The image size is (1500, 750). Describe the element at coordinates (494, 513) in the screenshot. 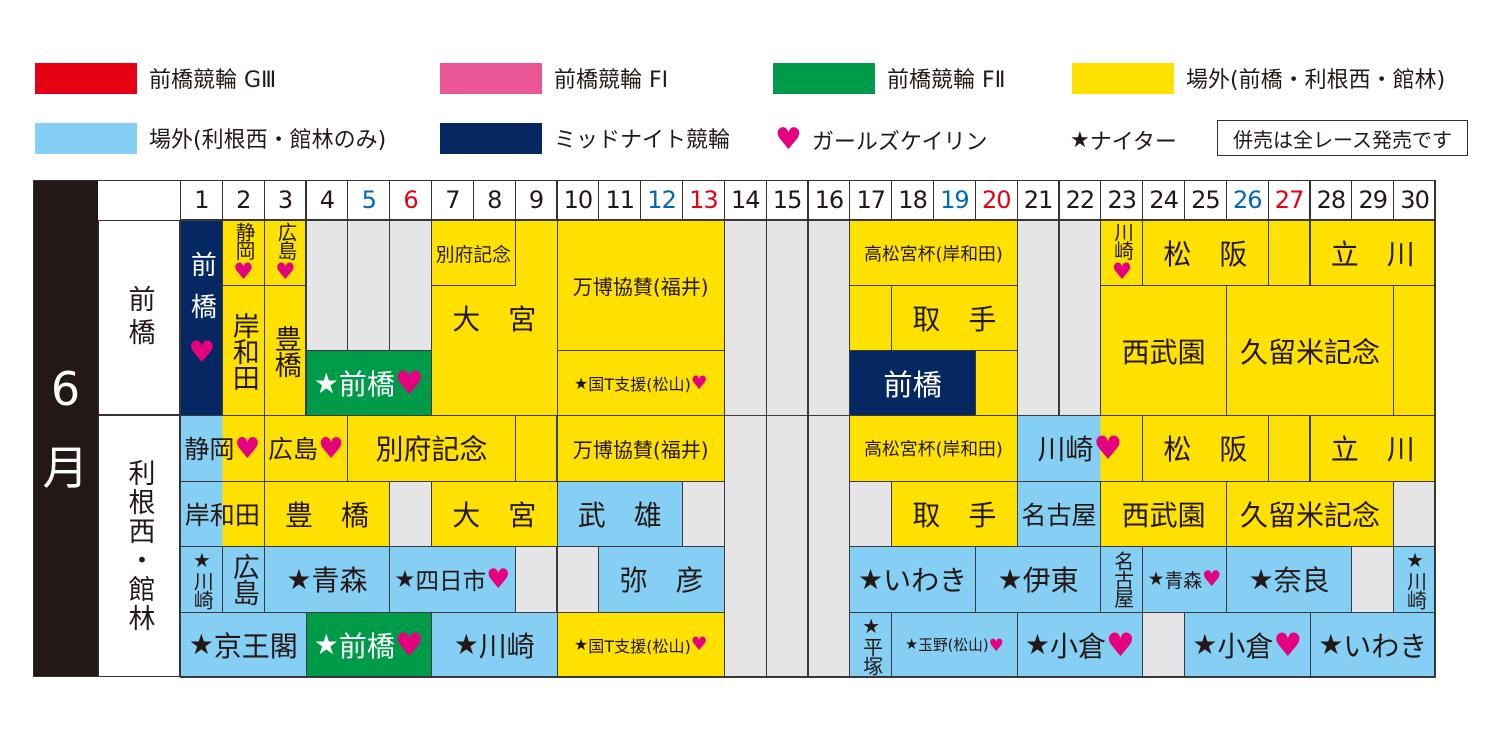

I see `race-cell: 大 宮` at that location.